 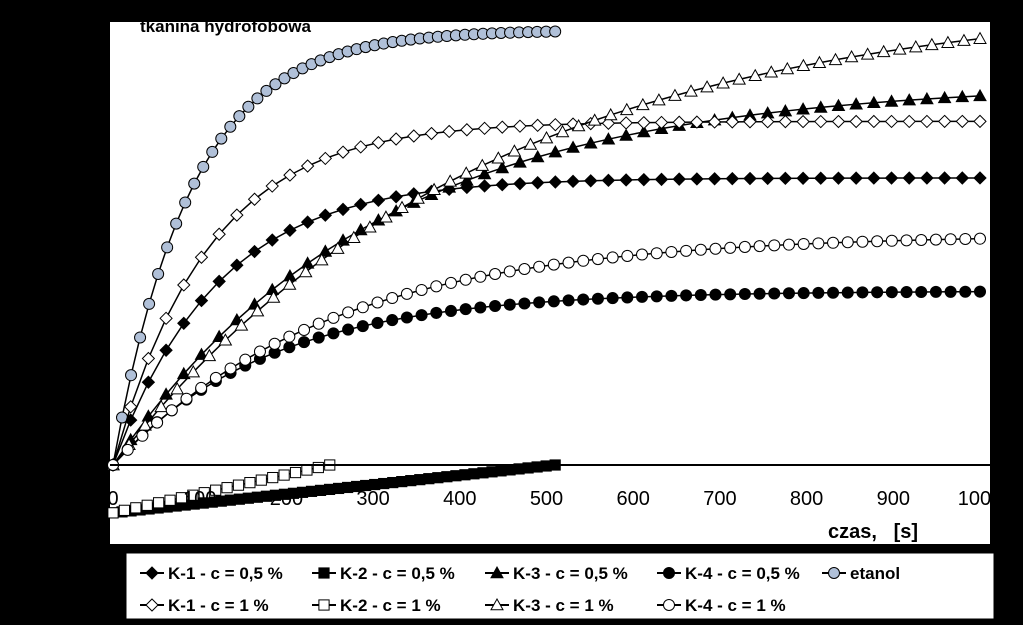 What do you see at coordinates (546, 499) in the screenshot?
I see `x-tick-label: 500` at bounding box center [546, 499].